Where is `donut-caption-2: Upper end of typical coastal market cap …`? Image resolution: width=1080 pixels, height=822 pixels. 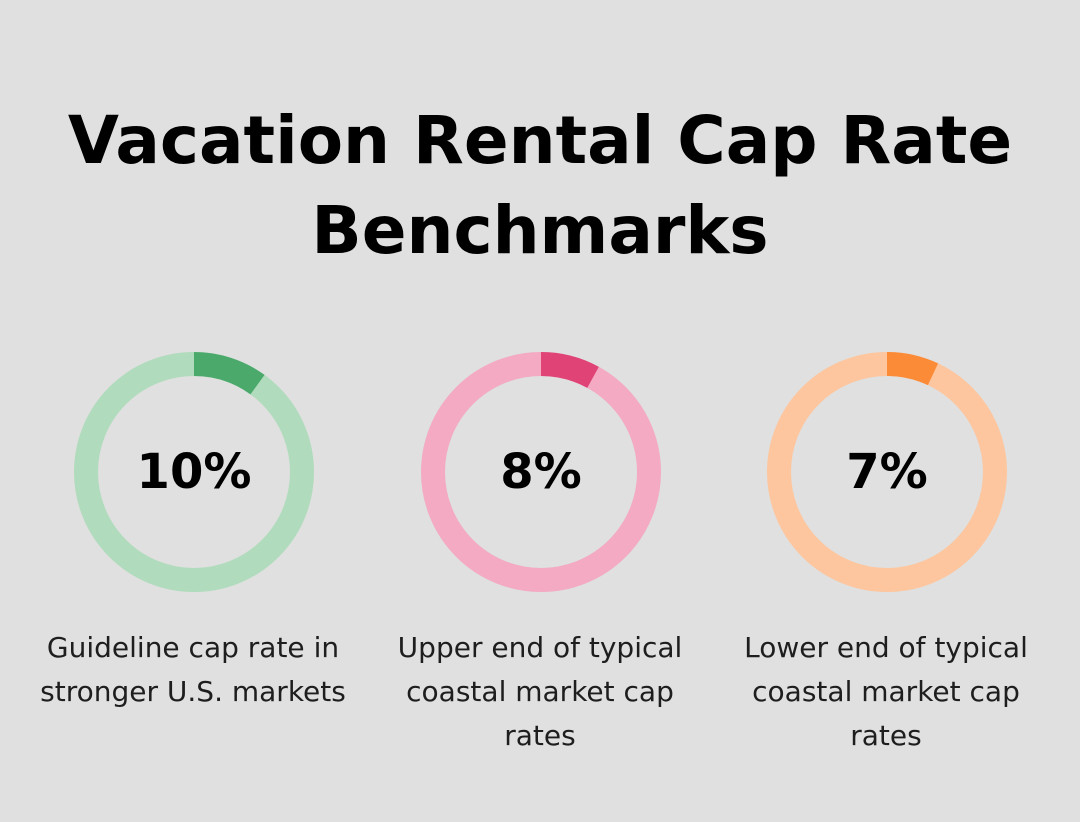 donut-caption-2: Upper end of typical coastal market cap … is located at coordinates (540, 691).